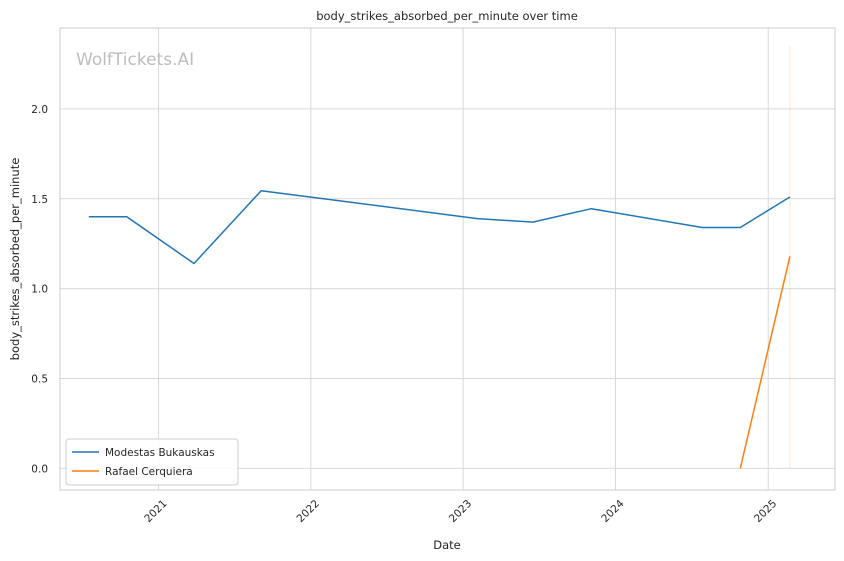 The width and height of the screenshot is (844, 561). What do you see at coordinates (149, 472) in the screenshot?
I see `legend-label-rafael-cerquiera: Rafael Cerquiera` at bounding box center [149, 472].